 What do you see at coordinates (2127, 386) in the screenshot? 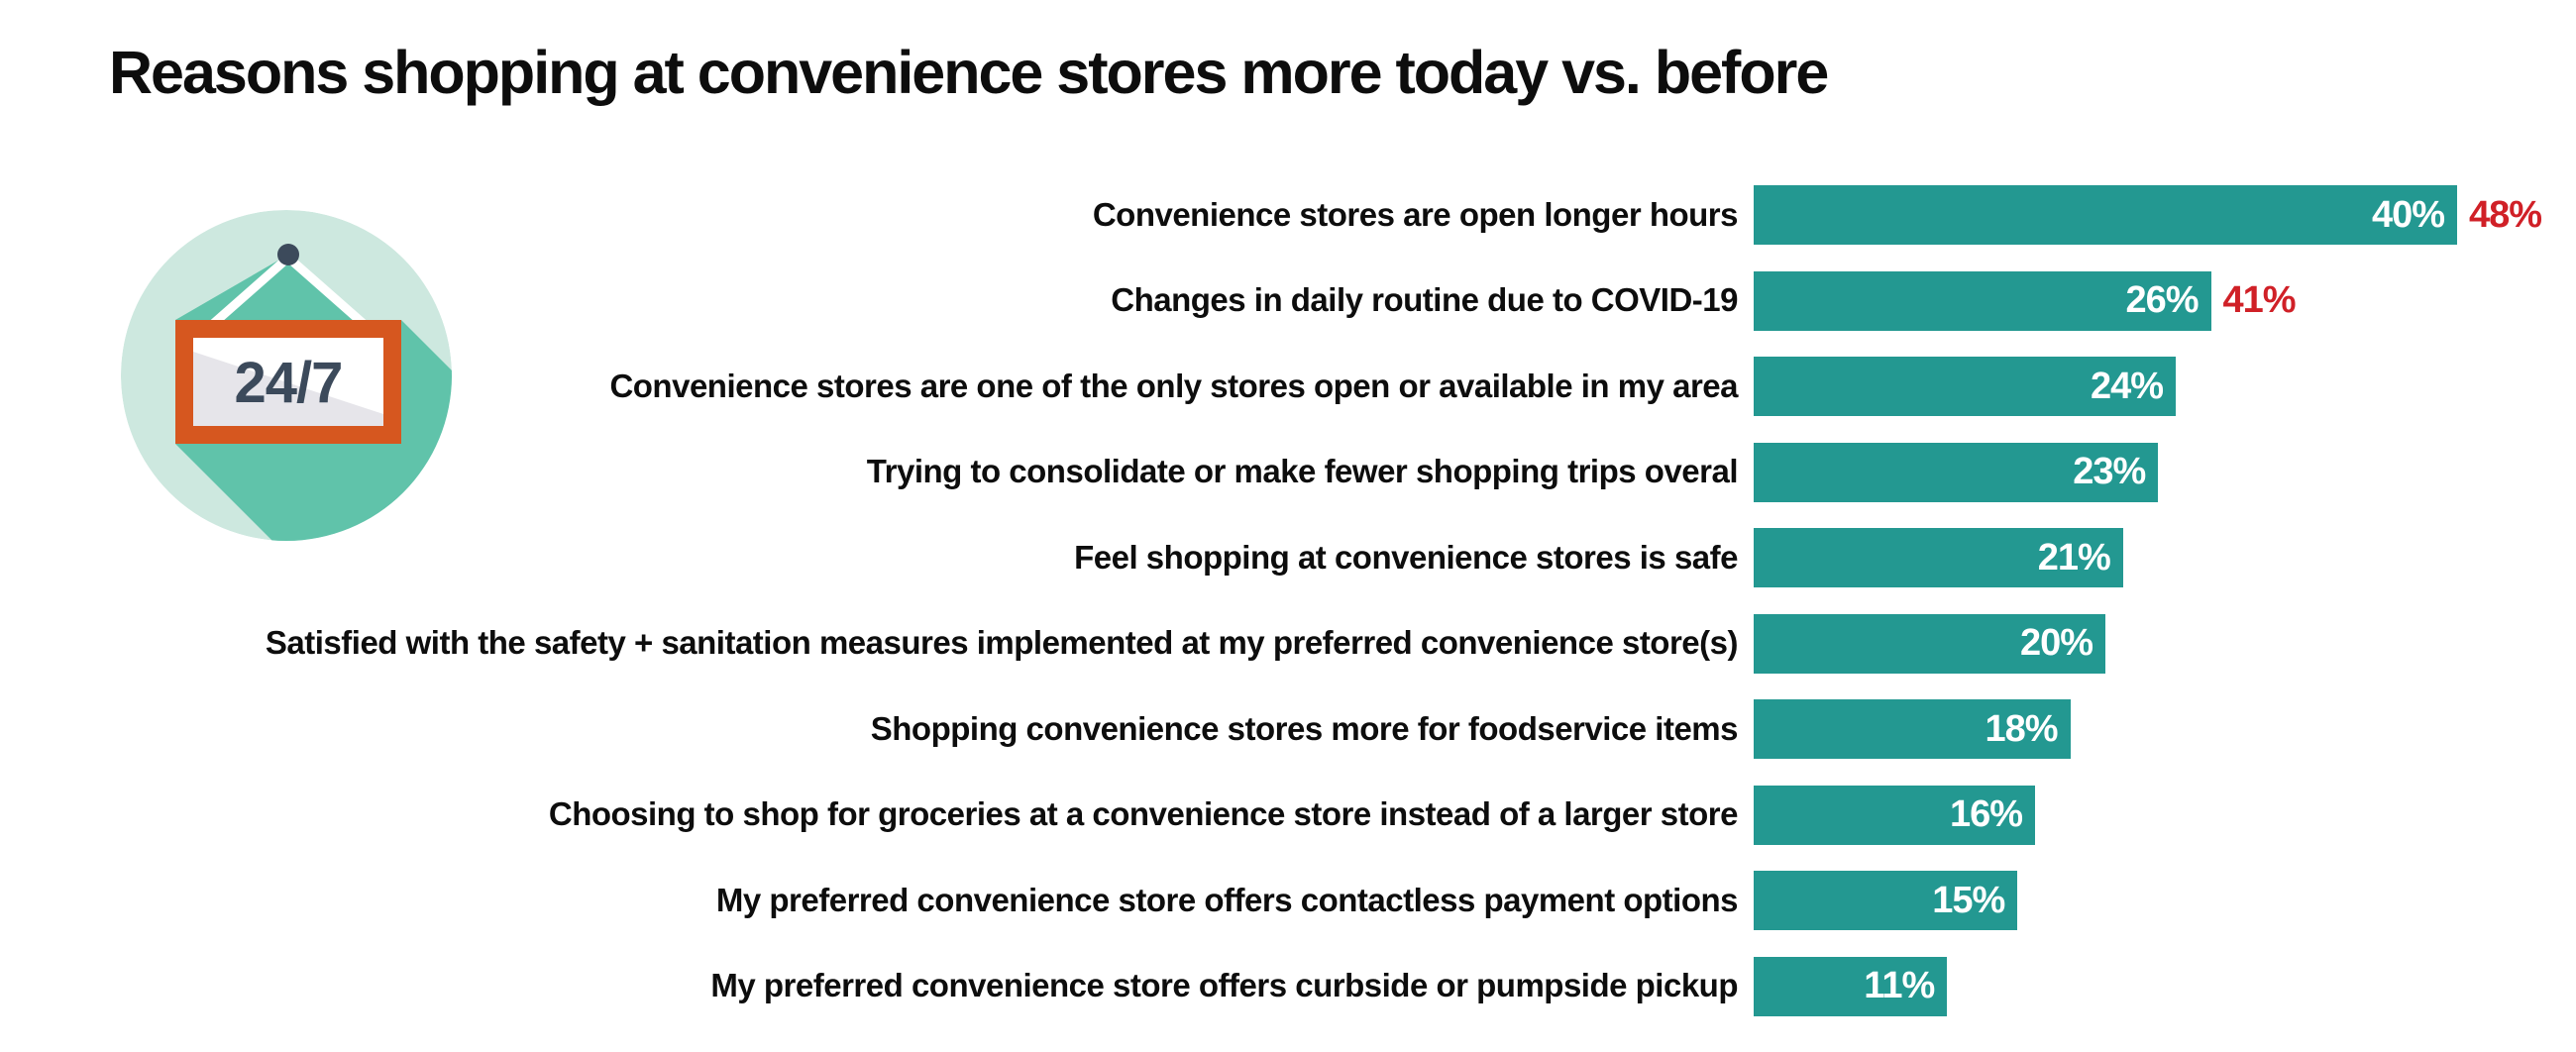
I see `bar-value-label: 24%` at bounding box center [2127, 386].